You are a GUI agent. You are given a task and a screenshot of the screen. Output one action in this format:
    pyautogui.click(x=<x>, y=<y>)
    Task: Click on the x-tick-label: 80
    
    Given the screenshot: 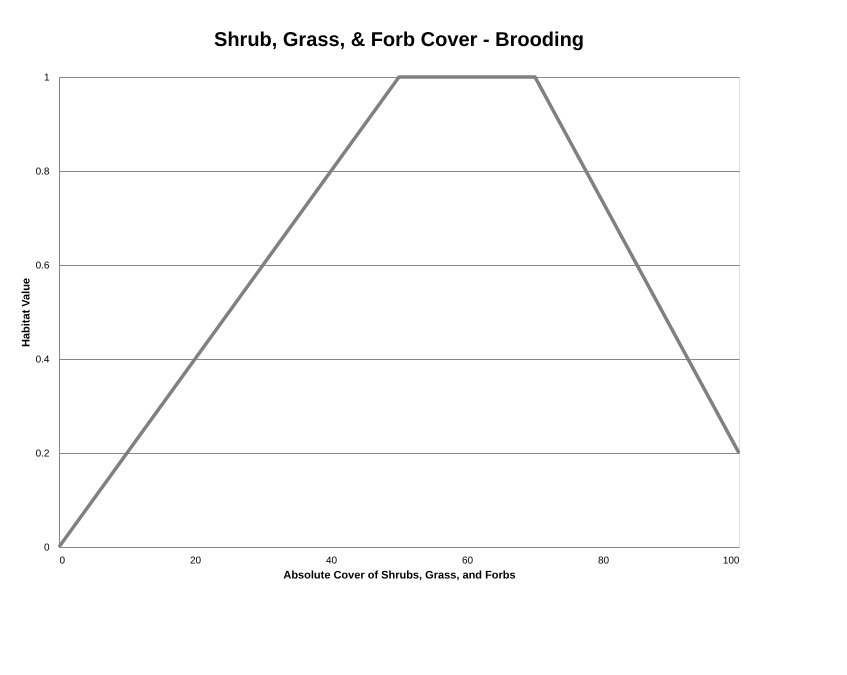 What is the action you would take?
    pyautogui.click(x=604, y=561)
    